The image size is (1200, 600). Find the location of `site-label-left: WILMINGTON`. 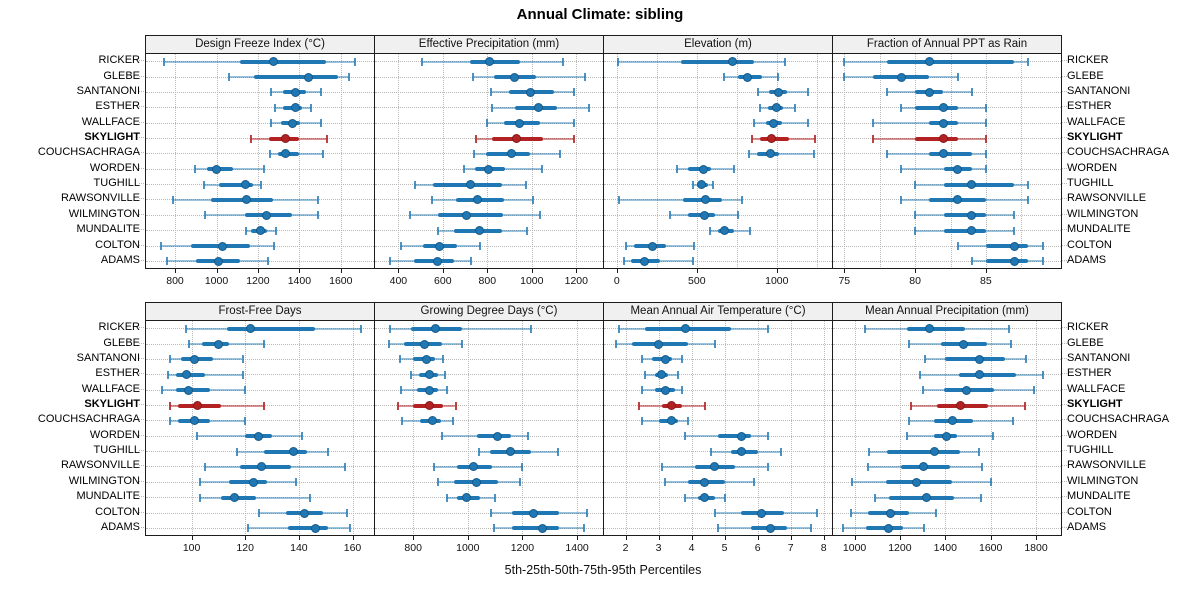

site-label-left: WILMINGTON is located at coordinates (104, 213).